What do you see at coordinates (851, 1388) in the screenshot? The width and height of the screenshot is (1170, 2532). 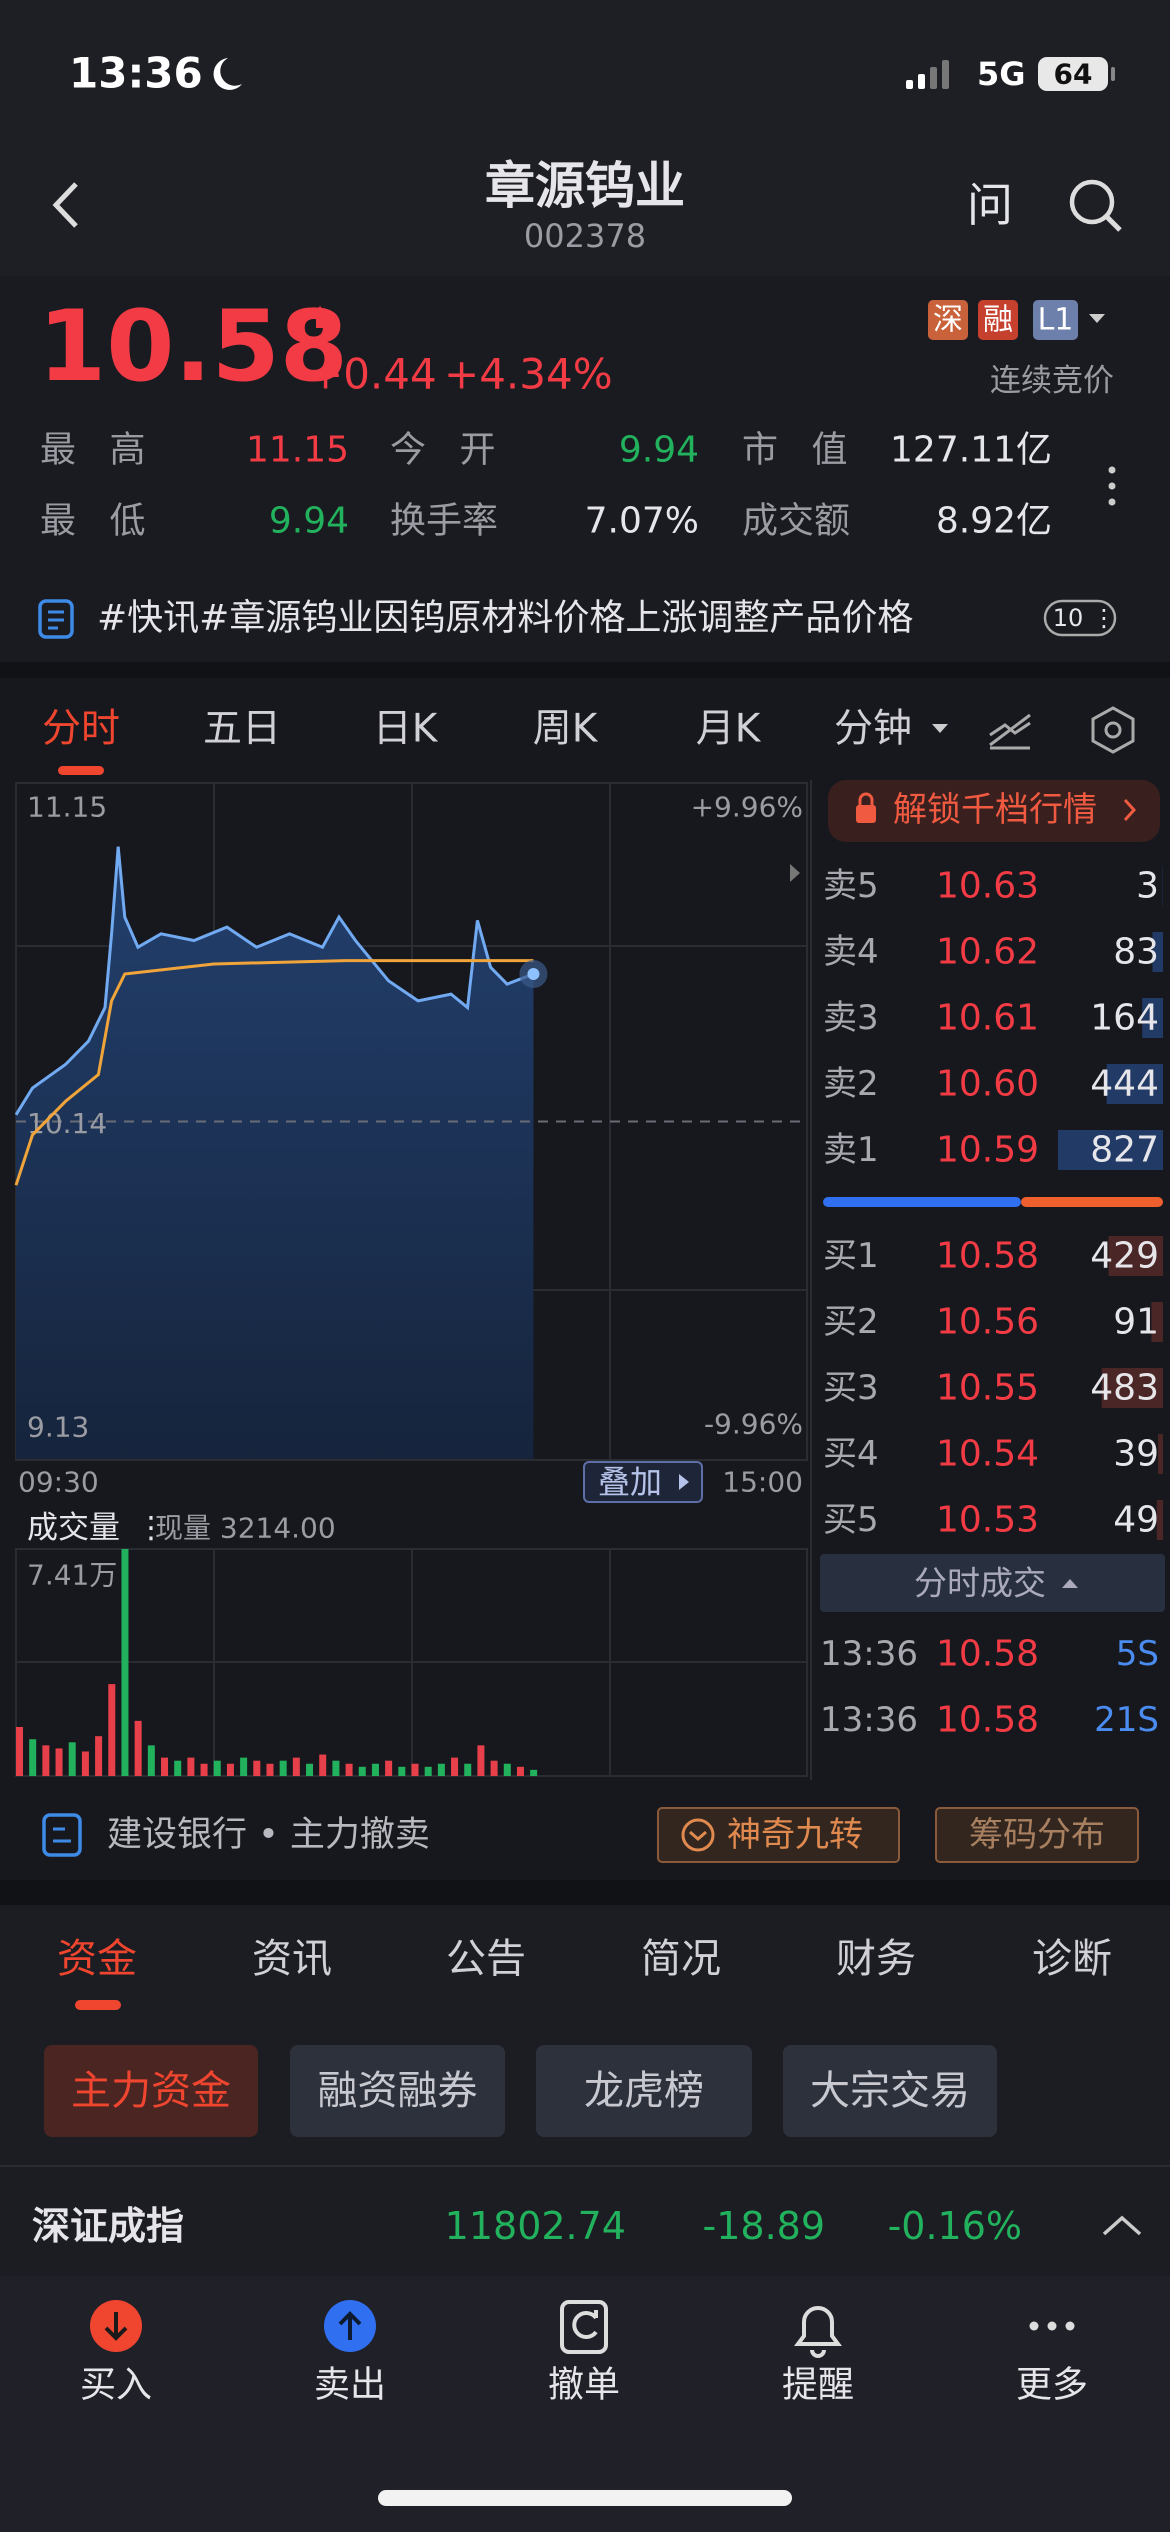 I see `book-level: 买3` at bounding box center [851, 1388].